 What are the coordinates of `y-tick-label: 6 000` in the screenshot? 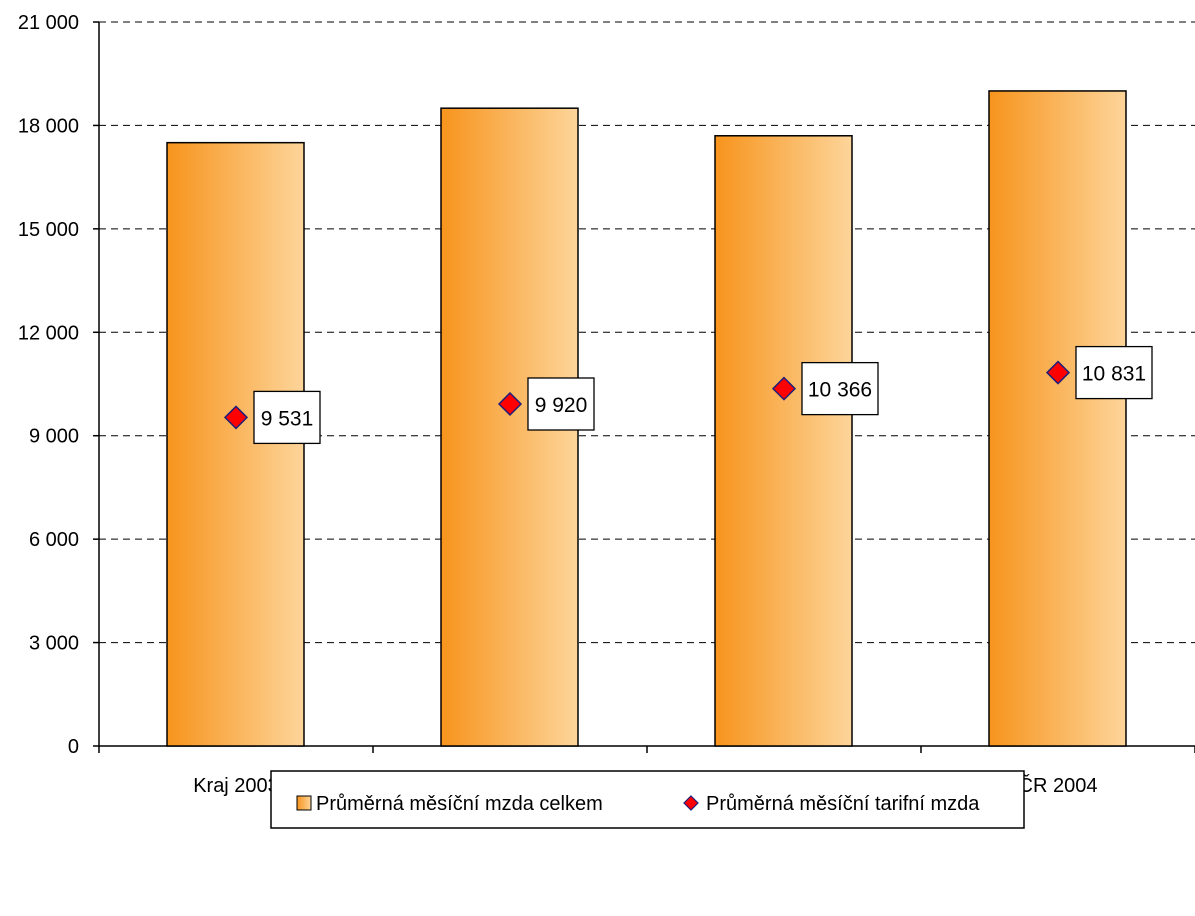 It's located at (54, 540).